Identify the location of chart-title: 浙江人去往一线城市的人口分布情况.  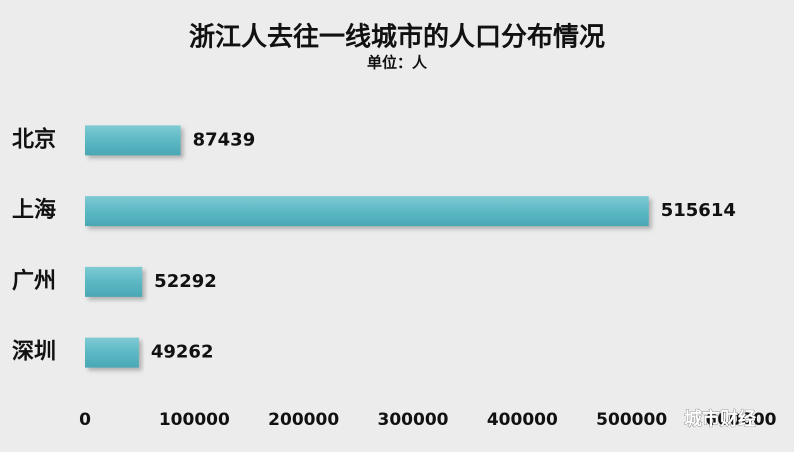
(397, 37).